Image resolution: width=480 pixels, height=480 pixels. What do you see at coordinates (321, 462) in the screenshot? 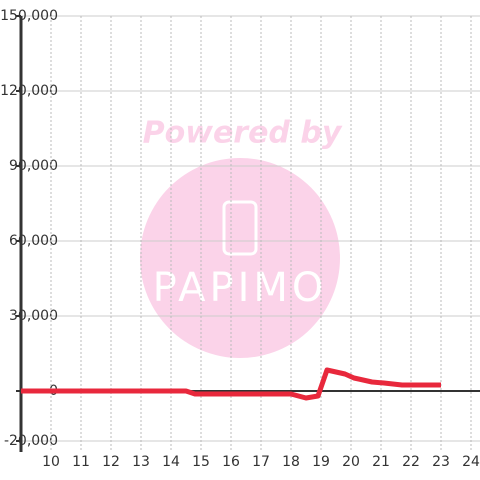
I see `x-tick-label: 19` at bounding box center [321, 462].